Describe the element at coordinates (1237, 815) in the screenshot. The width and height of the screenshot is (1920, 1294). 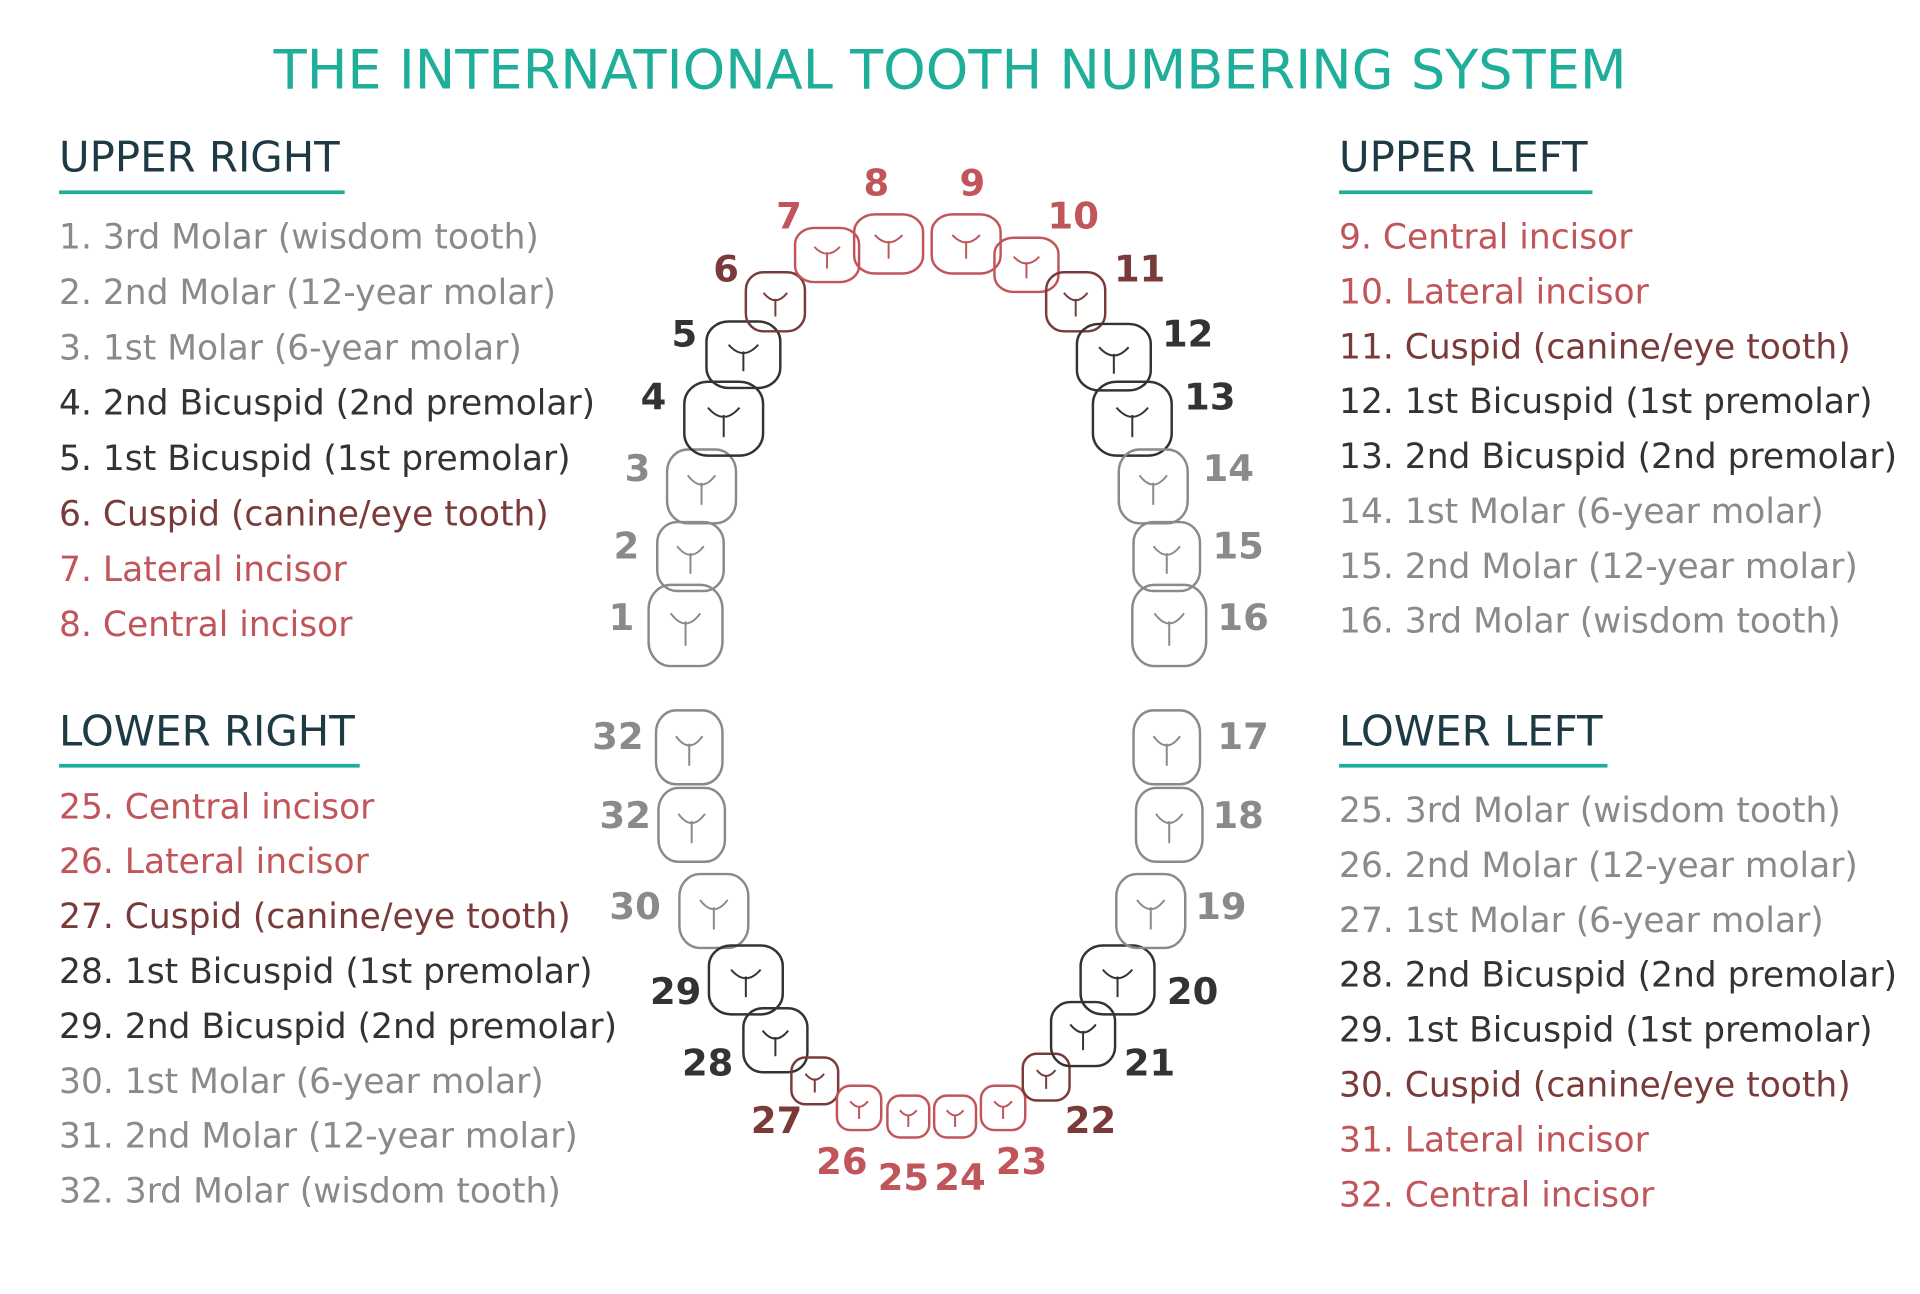
I see `tooth-number: 18` at that location.